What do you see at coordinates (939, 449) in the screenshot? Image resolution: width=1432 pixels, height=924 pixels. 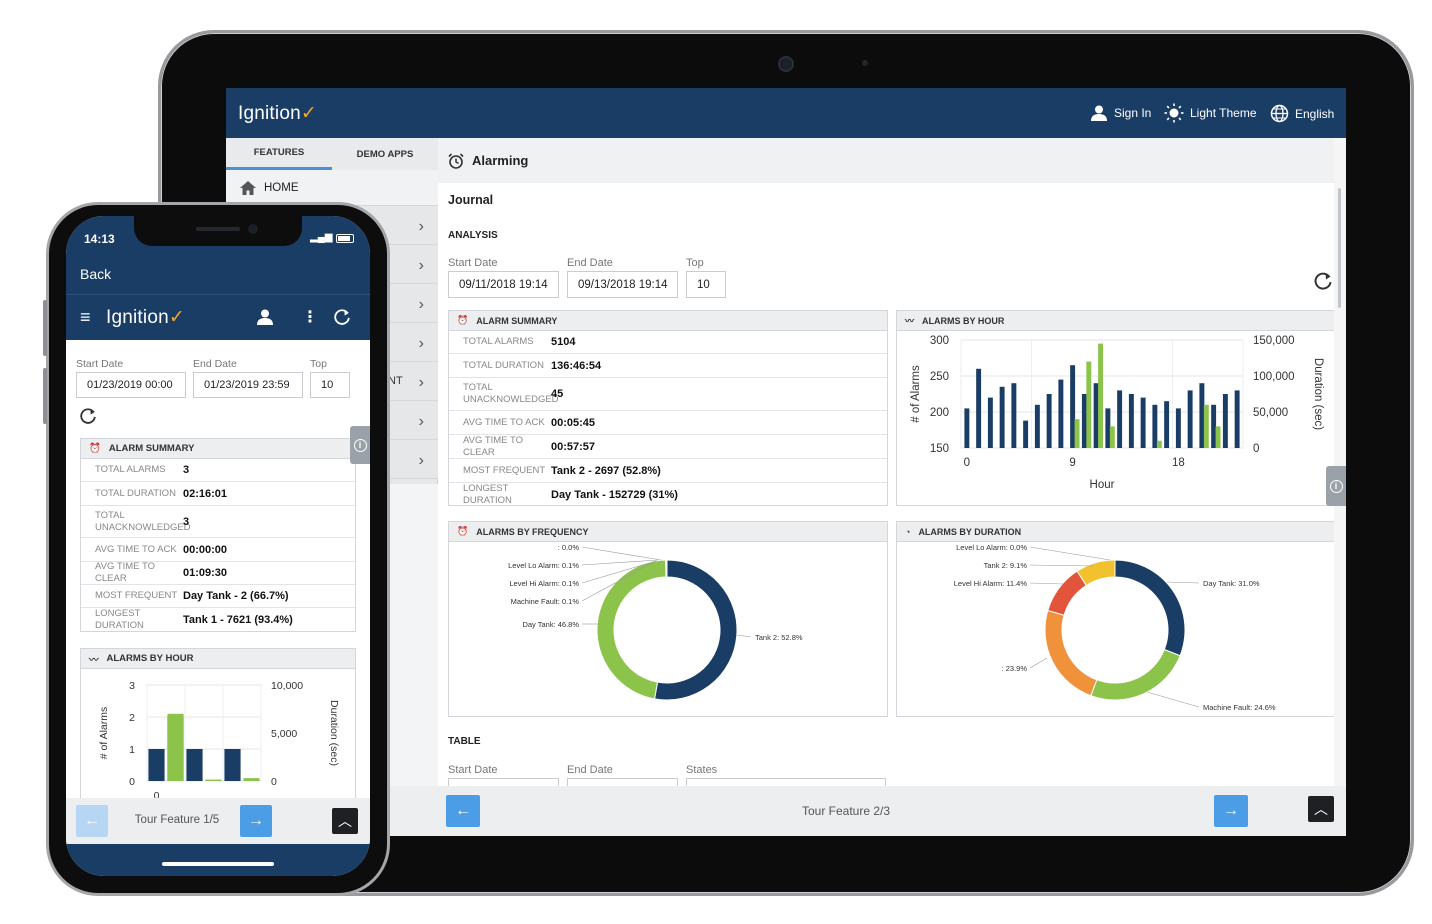 I see `y-tick-label: 150` at bounding box center [939, 449].